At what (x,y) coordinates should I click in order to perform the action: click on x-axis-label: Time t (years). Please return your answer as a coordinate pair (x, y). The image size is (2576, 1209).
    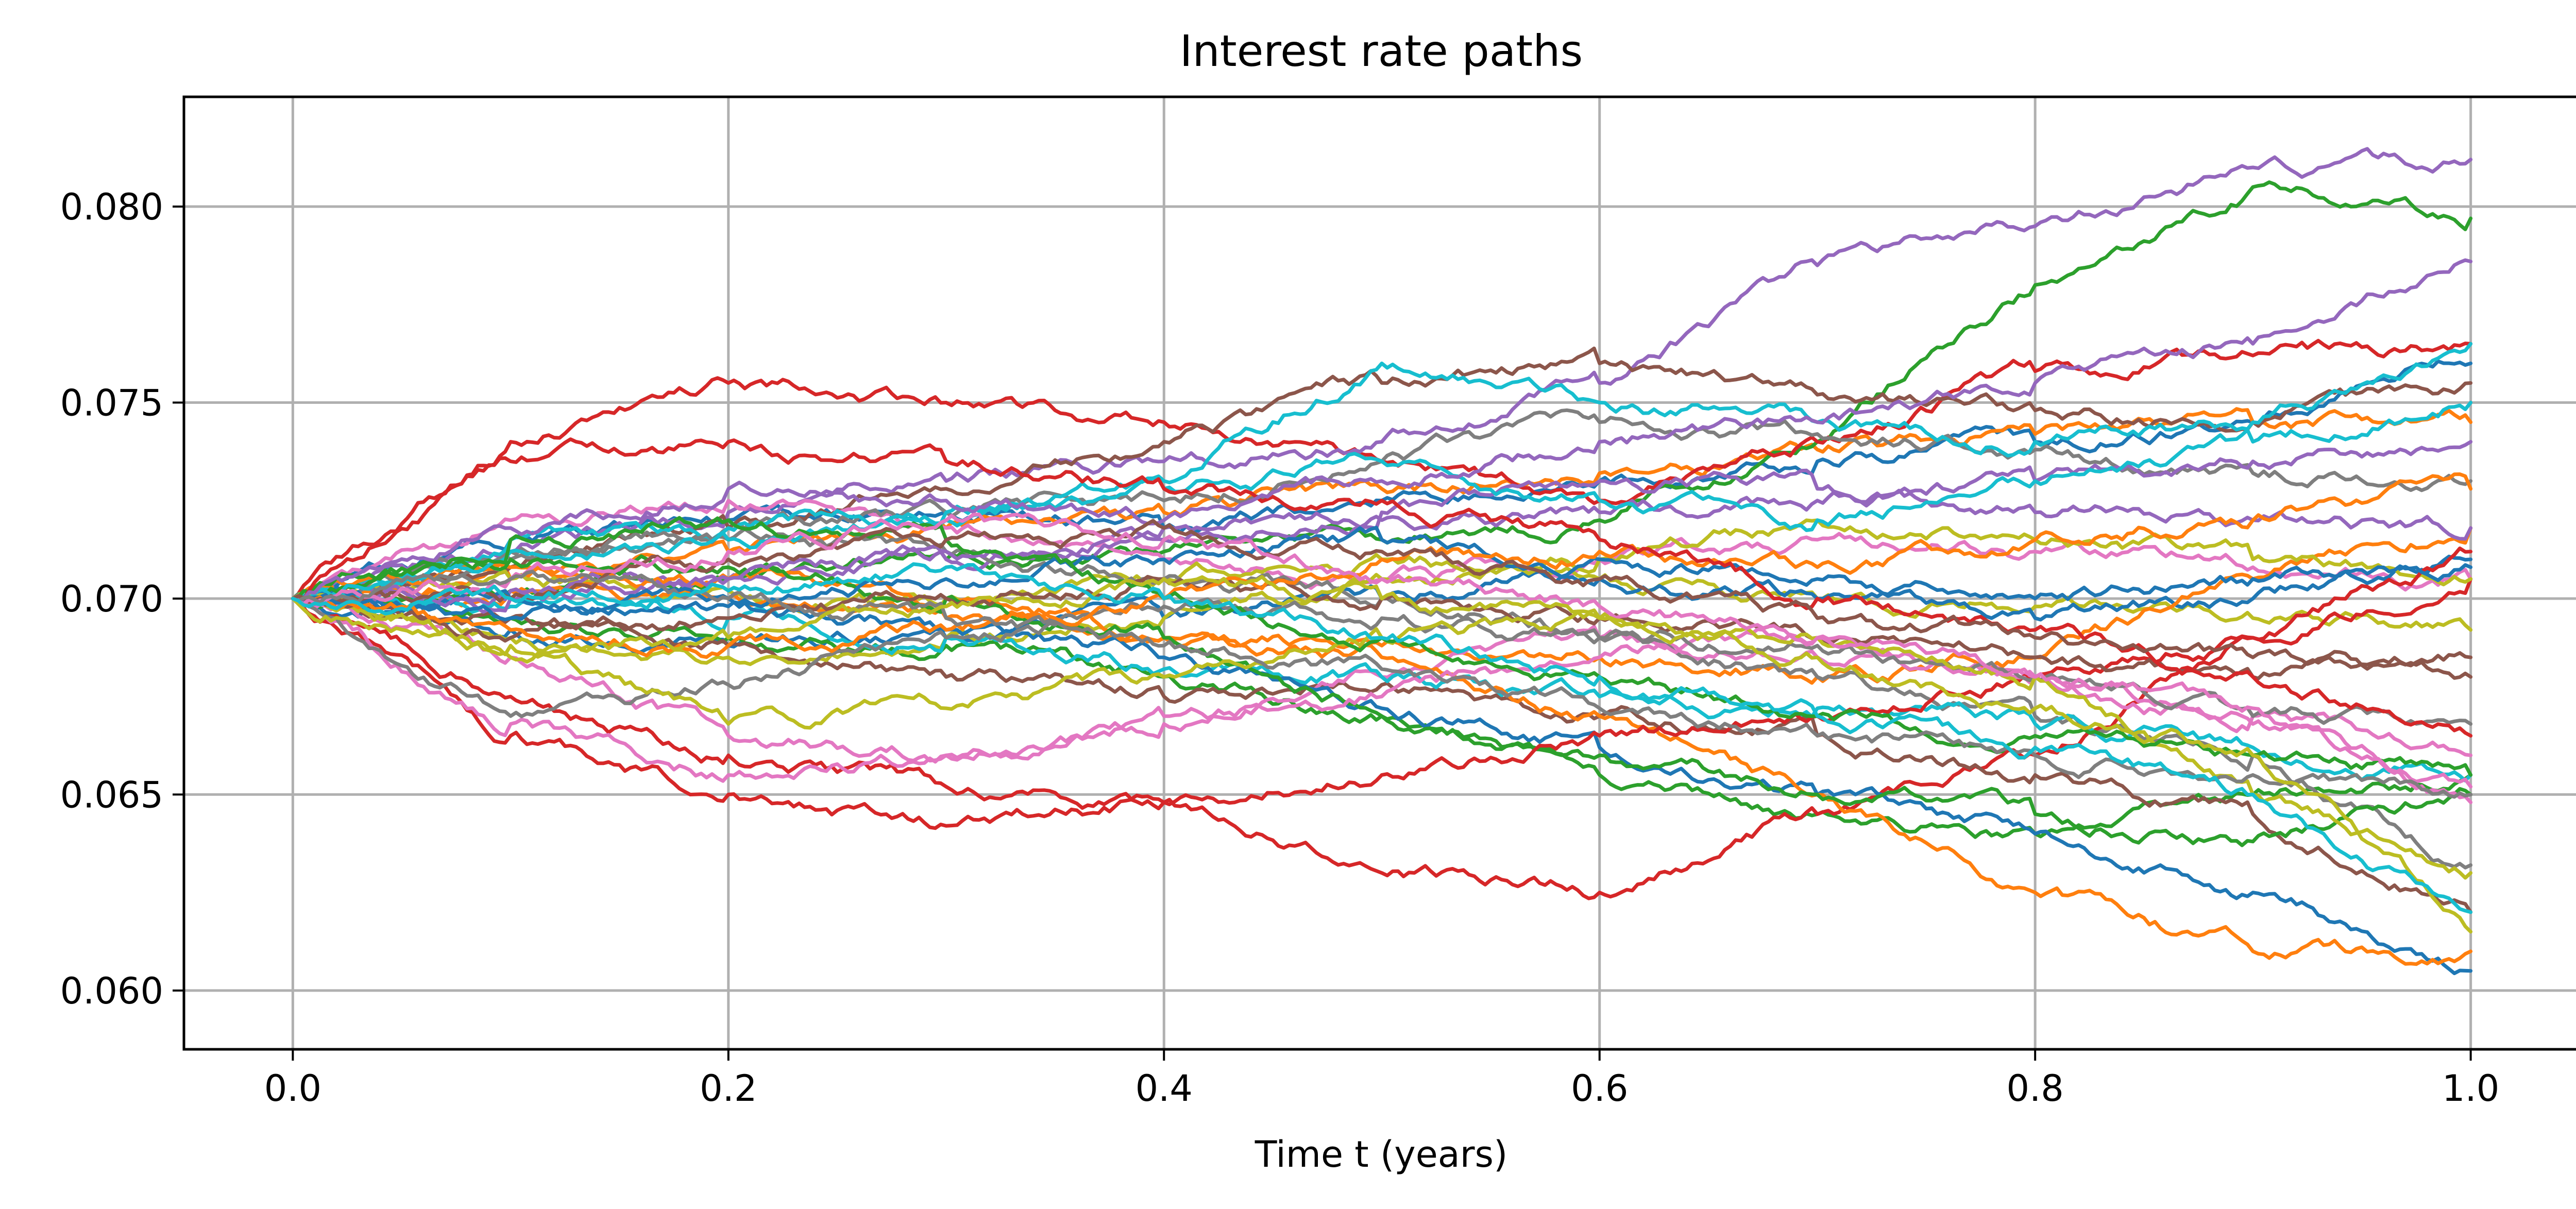
    Looking at the image, I should click on (1381, 1155).